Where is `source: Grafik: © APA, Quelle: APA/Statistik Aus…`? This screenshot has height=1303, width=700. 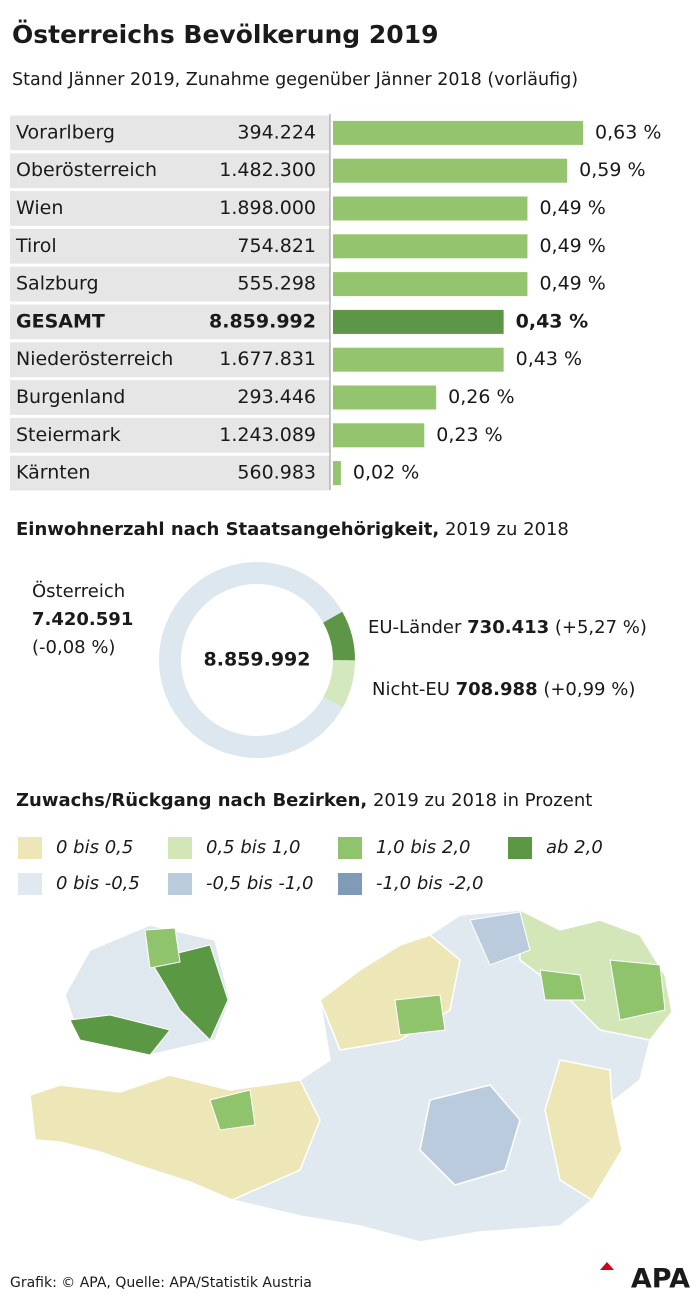
source: Grafik: © APA, Quelle: APA/Statistik Aus… is located at coordinates (161, 1283).